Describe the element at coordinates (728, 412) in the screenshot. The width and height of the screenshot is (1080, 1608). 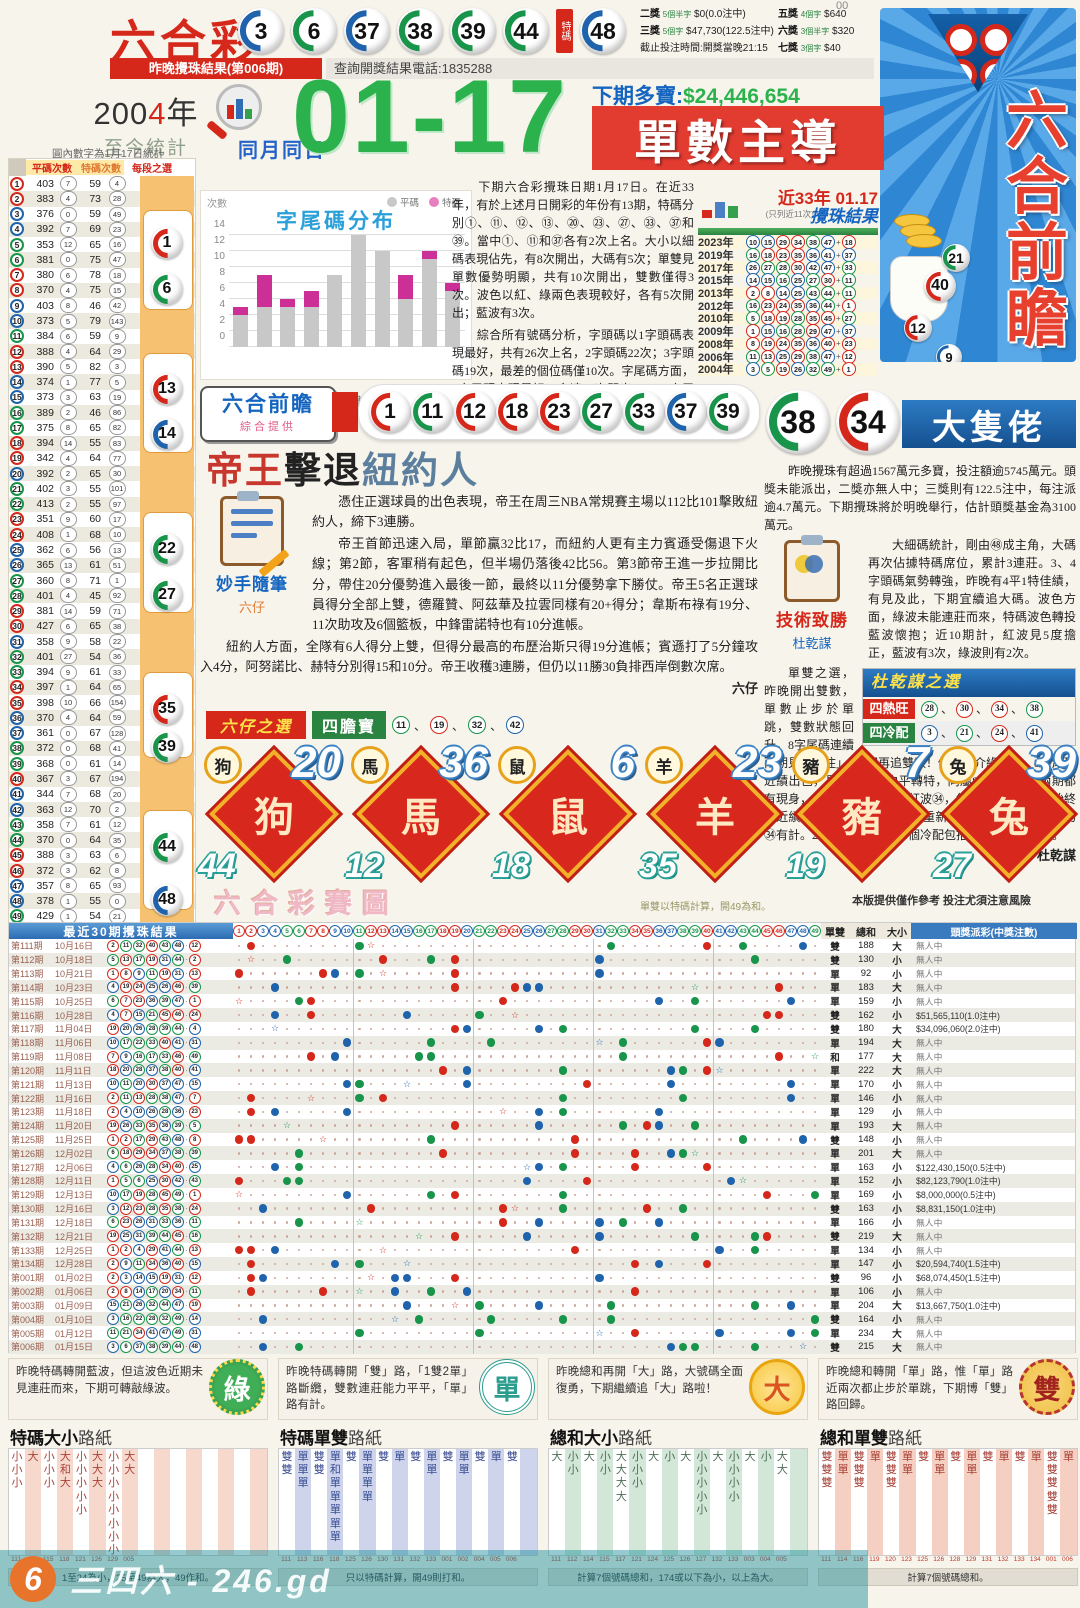
I see `lottery-ball: 39` at that location.